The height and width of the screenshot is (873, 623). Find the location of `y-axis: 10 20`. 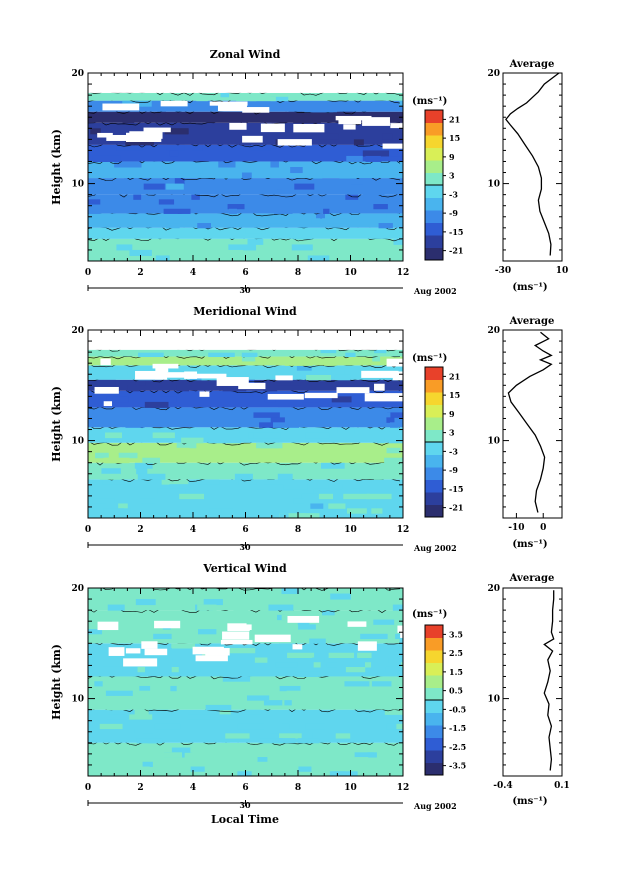

y-axis: 10 20 is located at coordinates (237, 417).